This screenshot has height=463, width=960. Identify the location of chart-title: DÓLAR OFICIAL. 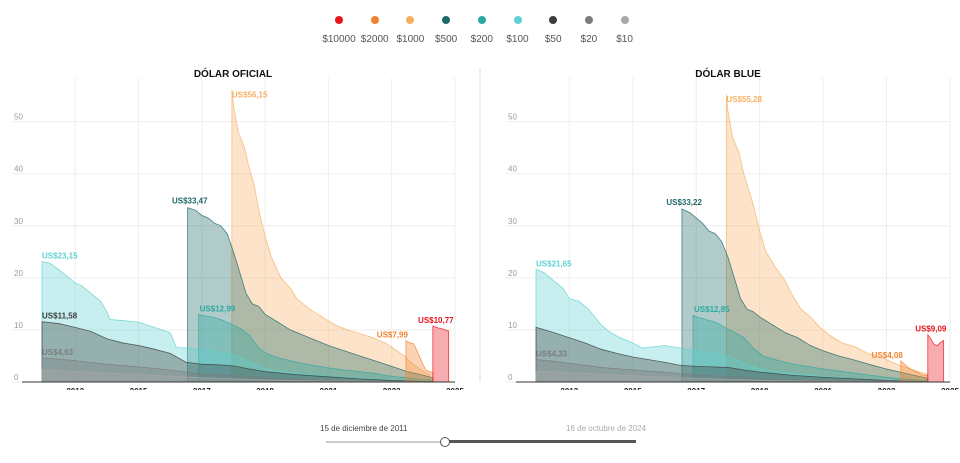
(233, 73).